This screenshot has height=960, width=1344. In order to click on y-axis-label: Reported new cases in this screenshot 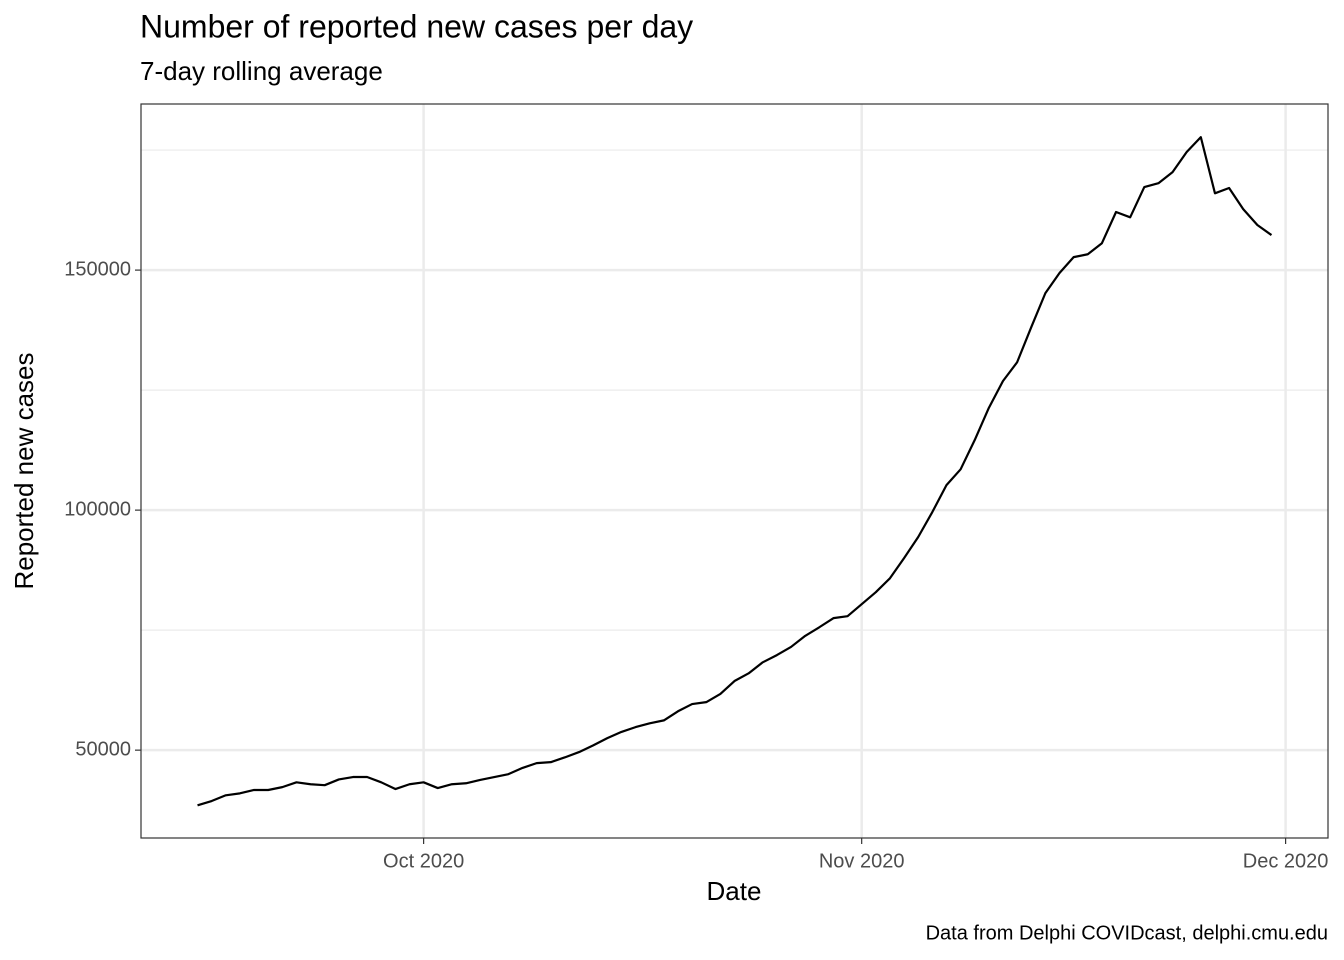, I will do `click(24, 470)`.